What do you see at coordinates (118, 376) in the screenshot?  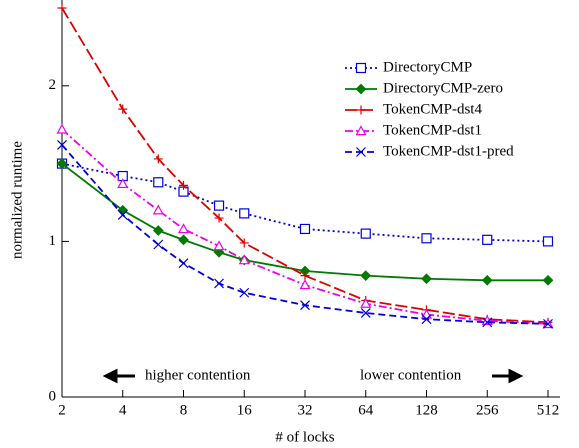 I see `arrow-left` at bounding box center [118, 376].